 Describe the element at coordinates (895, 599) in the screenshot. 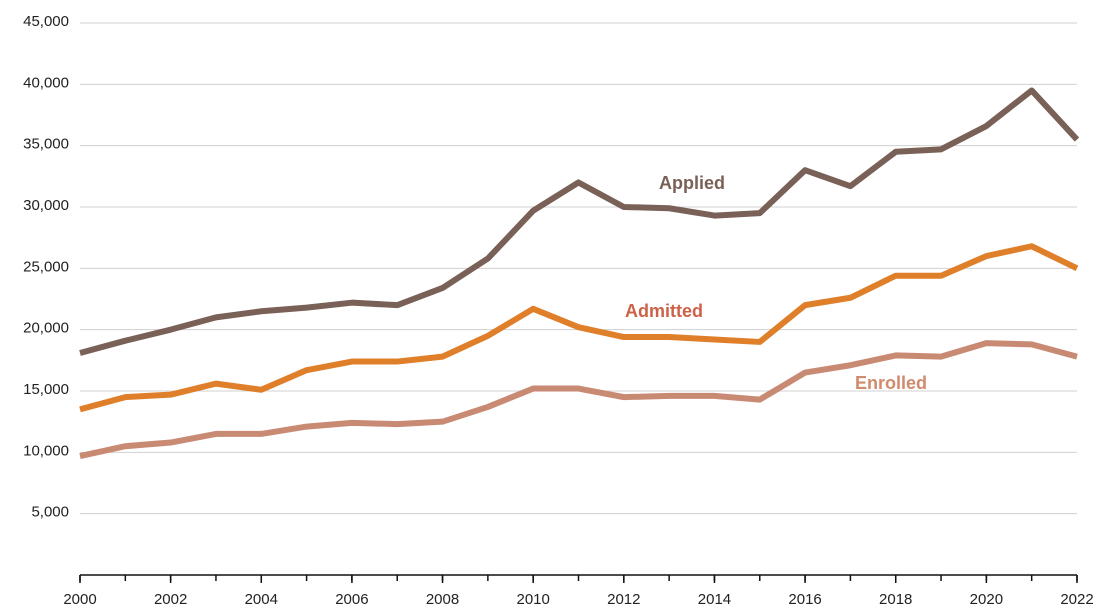

I see `x-tick-label: 2018` at that location.